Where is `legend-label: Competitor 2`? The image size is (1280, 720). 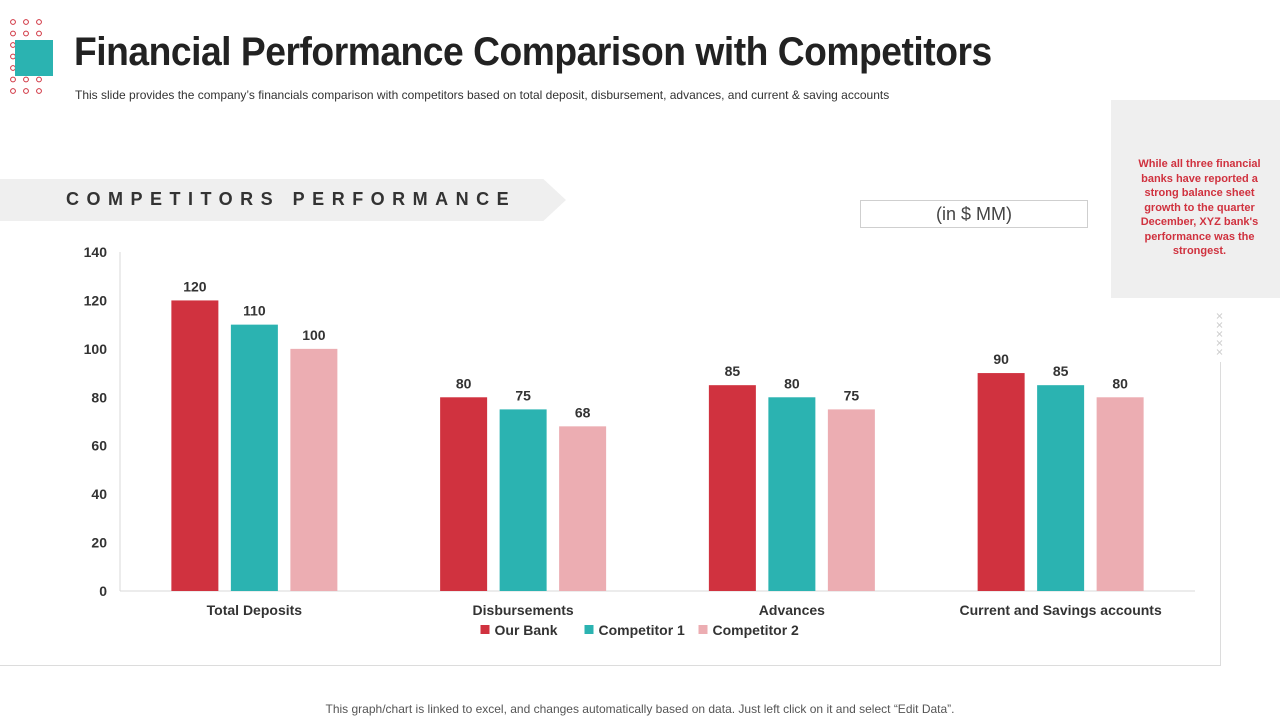 legend-label: Competitor 2 is located at coordinates (756, 630).